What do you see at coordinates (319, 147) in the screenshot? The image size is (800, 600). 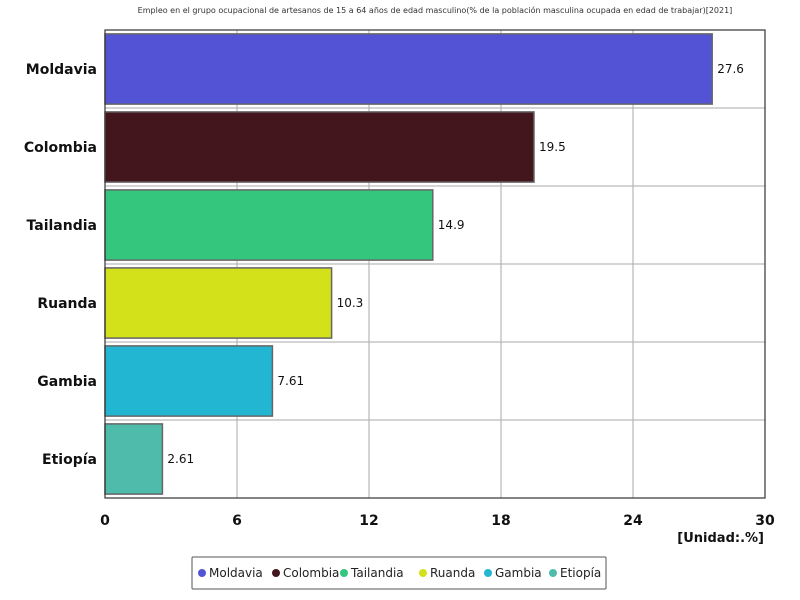 I see `bar-colombia` at bounding box center [319, 147].